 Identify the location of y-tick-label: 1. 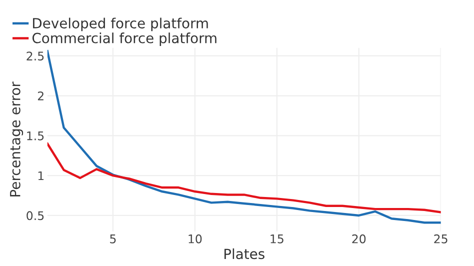
(41, 175).